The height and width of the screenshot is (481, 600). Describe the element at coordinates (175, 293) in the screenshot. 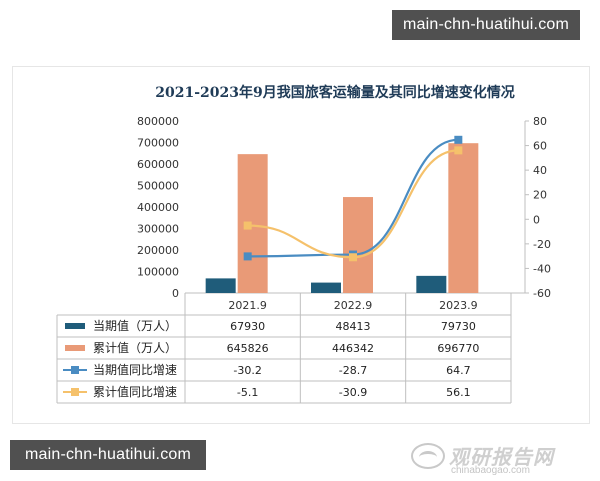

I see `y-left-tick-label: 0` at that location.